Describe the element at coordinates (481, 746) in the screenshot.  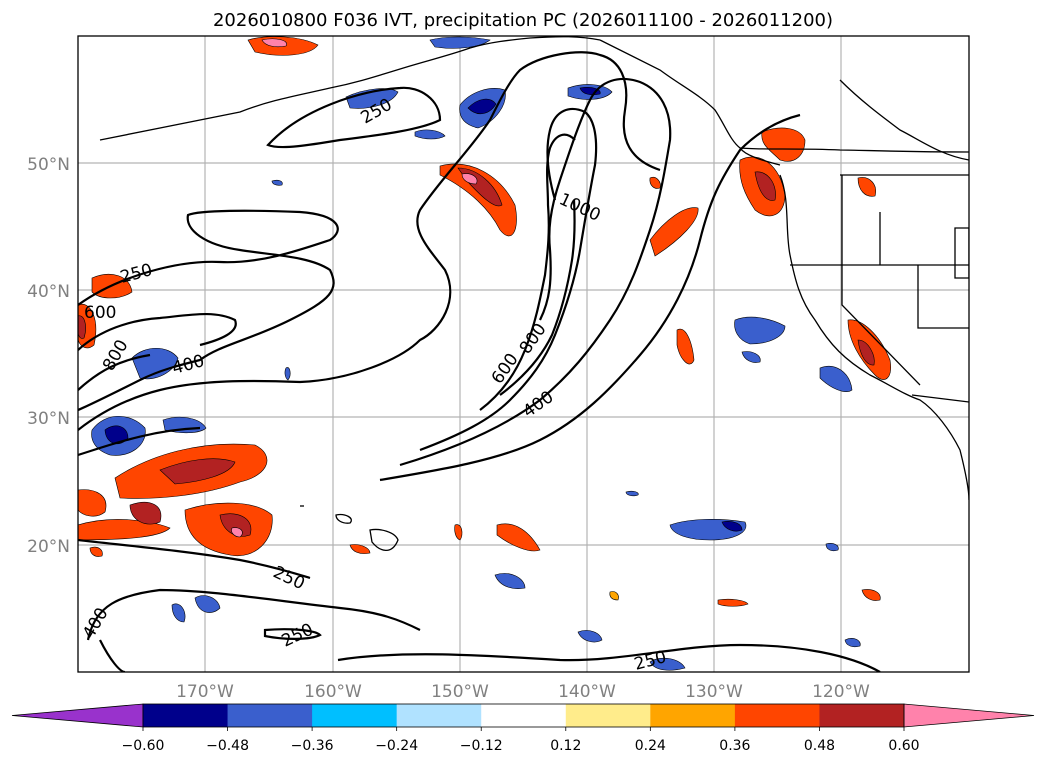
I see `colorbar-tick-label: −0.12` at that location.